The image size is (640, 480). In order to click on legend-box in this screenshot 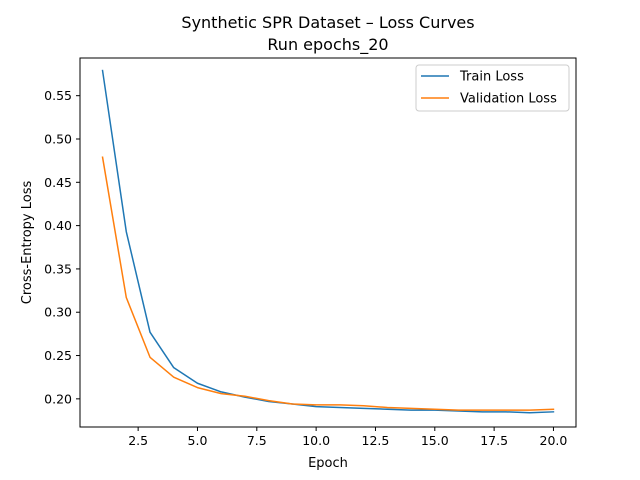, I will do `click(492, 88)`.